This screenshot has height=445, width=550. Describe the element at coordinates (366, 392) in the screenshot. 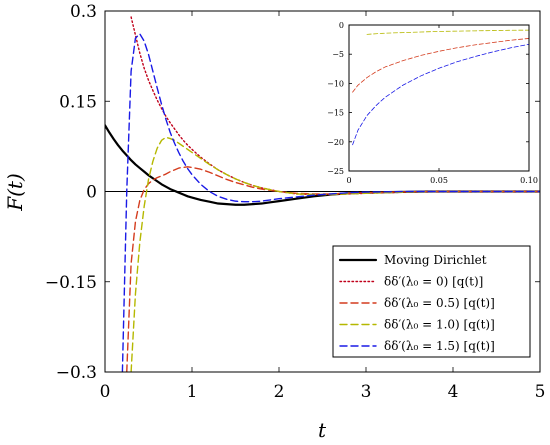

I see `x-tick-label: 3` at that location.